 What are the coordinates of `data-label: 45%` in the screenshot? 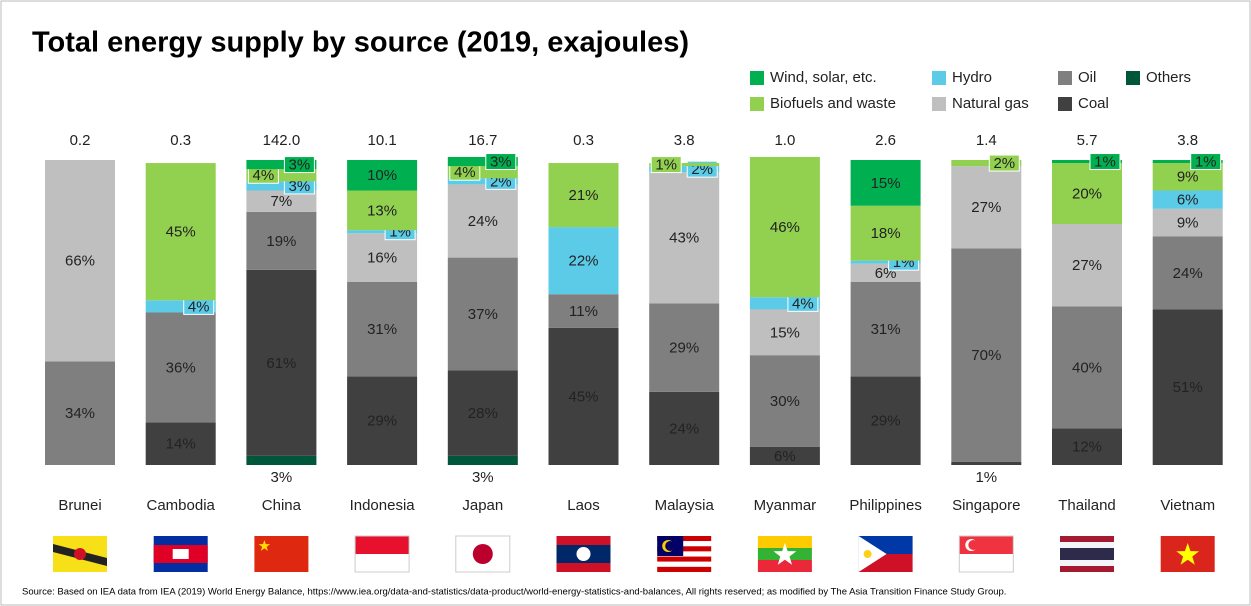 It's located at (181, 232).